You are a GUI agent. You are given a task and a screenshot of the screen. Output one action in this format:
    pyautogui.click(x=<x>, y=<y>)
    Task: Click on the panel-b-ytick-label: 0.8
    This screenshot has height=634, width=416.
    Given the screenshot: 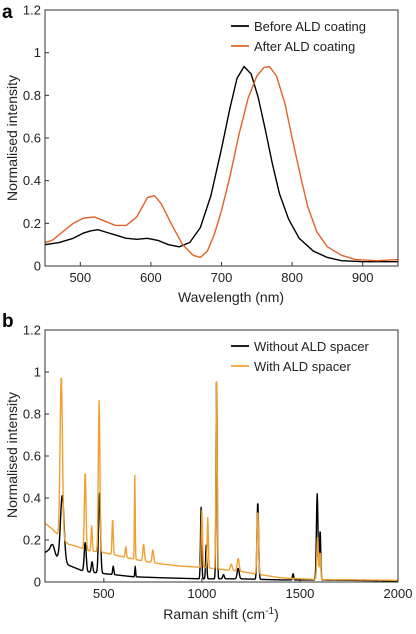 What is the action you would take?
    pyautogui.click(x=32, y=414)
    